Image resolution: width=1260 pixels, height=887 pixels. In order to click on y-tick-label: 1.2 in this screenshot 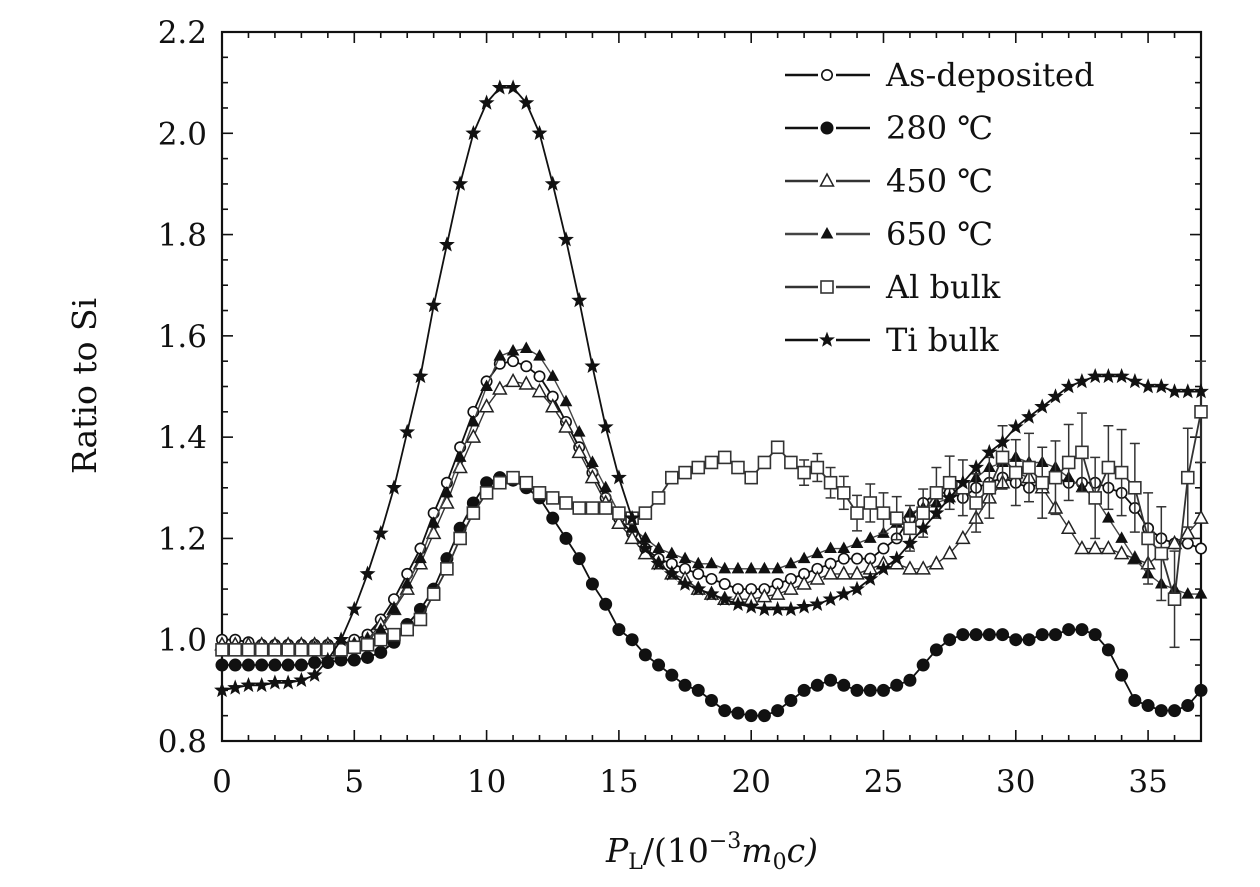, I will do `click(182, 539)`.